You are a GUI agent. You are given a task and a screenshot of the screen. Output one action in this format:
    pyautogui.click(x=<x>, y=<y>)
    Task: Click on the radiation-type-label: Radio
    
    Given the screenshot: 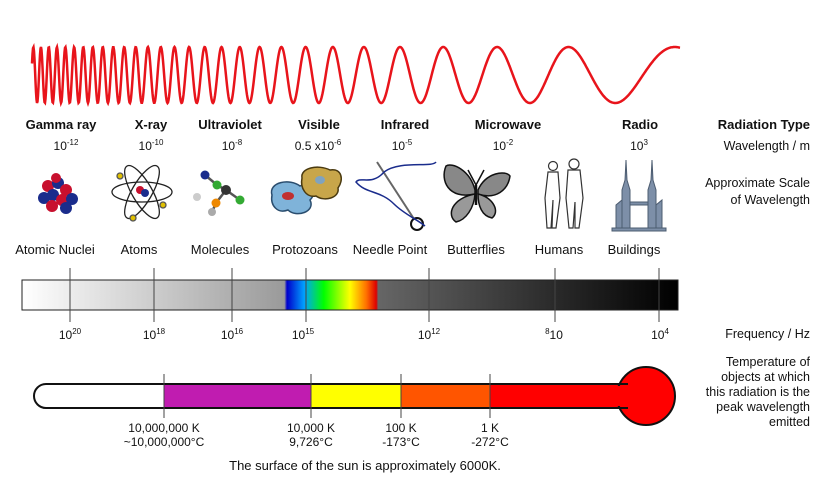 What is the action you would take?
    pyautogui.click(x=640, y=124)
    